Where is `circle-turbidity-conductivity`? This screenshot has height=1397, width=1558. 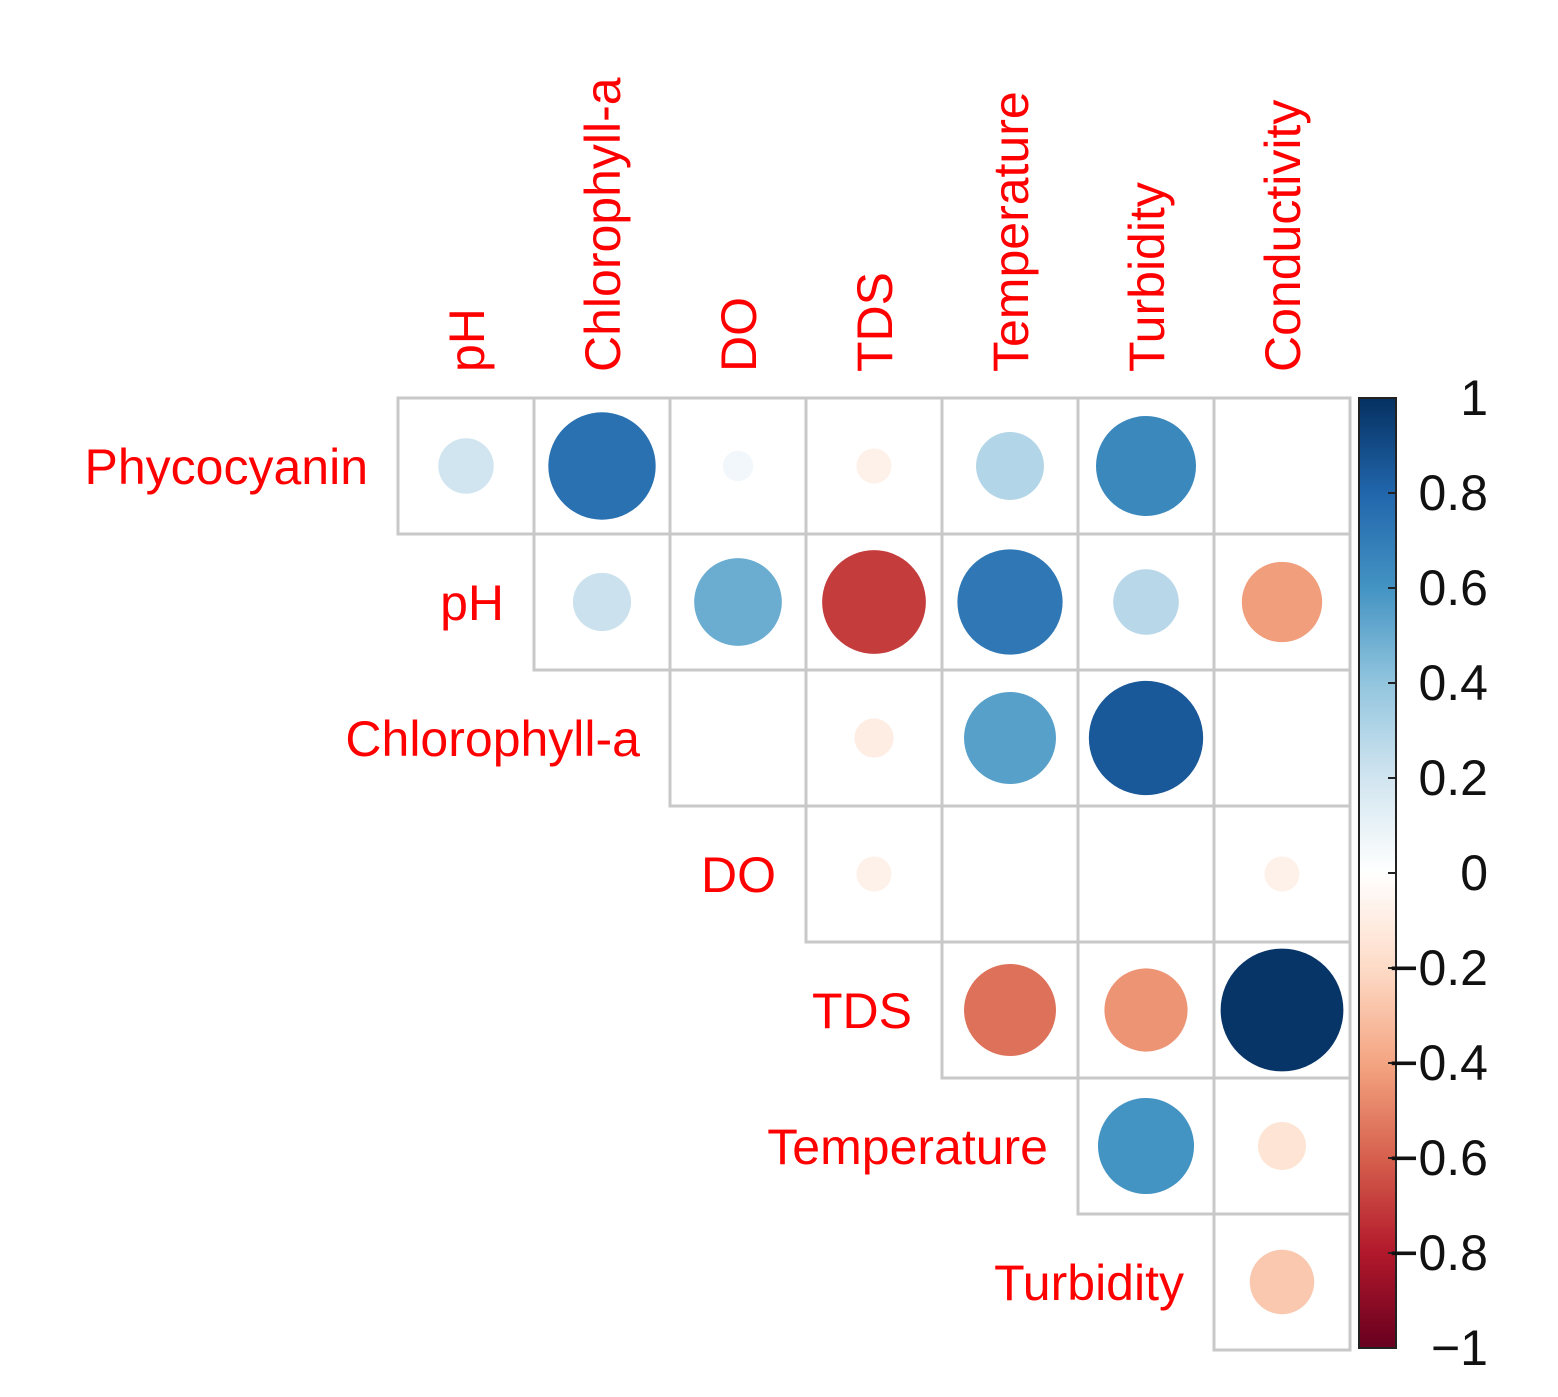 circle-turbidity-conductivity is located at coordinates (1282, 1282).